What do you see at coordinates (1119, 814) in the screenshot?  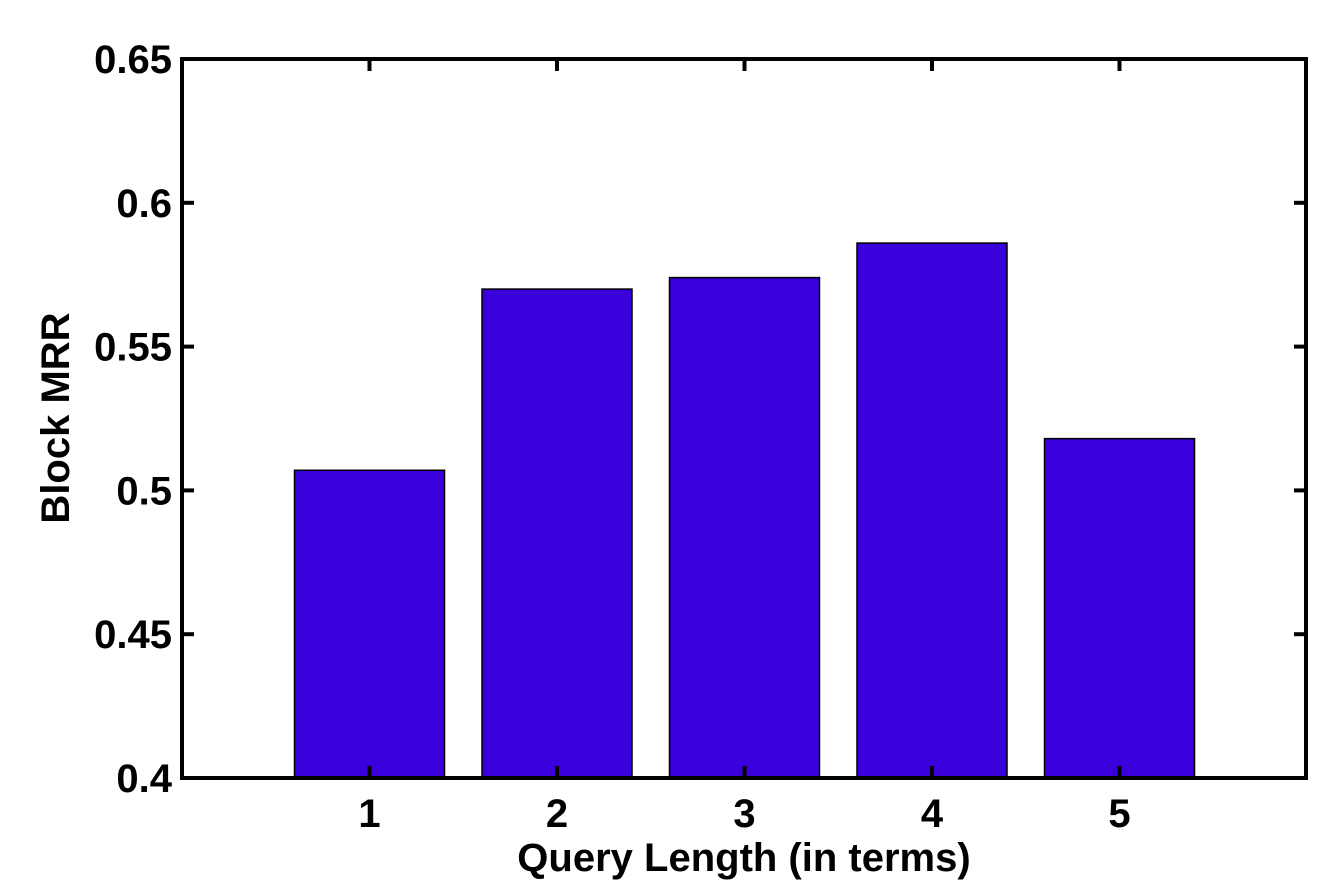 I see `x-tick-label: 5` at bounding box center [1119, 814].